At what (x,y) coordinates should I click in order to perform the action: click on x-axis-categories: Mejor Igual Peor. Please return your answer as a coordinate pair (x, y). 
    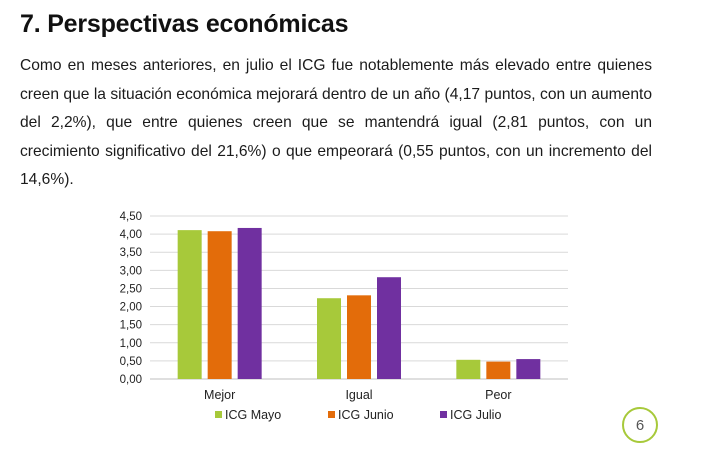
    Looking at the image, I should click on (358, 395).